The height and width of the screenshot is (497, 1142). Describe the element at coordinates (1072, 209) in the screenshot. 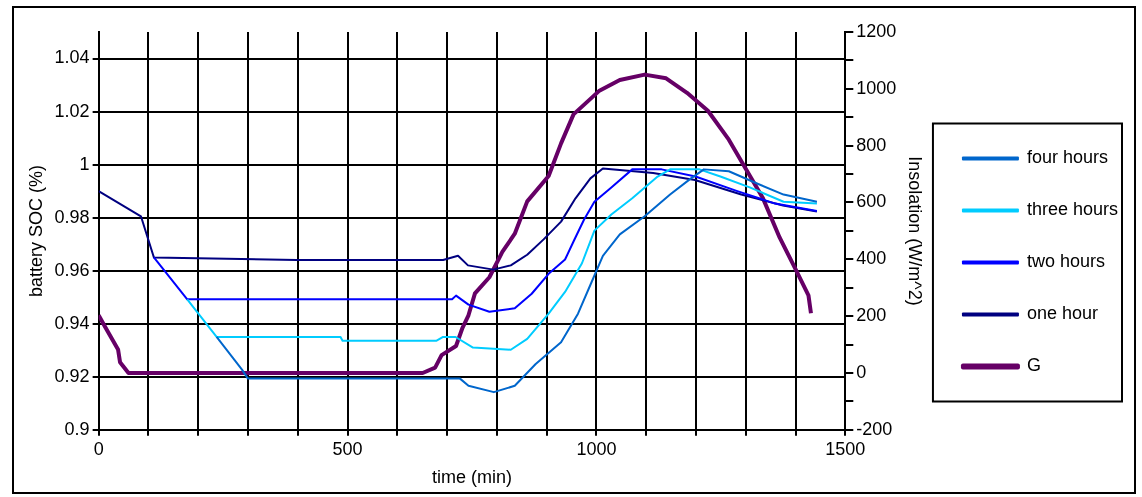

I see `legend-label: three hours` at that location.